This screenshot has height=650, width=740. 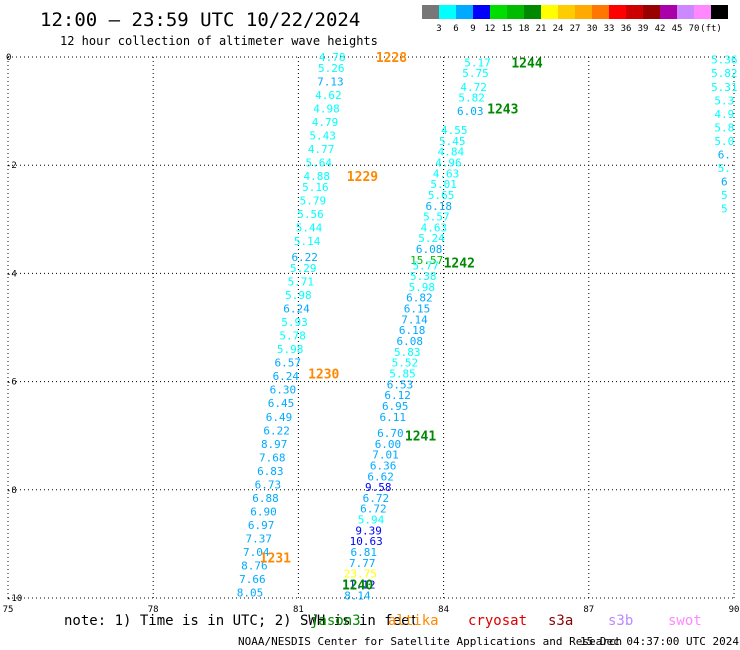 What do you see at coordinates (11, 274) in the screenshot?
I see `y-tick-label: -4` at bounding box center [11, 274].